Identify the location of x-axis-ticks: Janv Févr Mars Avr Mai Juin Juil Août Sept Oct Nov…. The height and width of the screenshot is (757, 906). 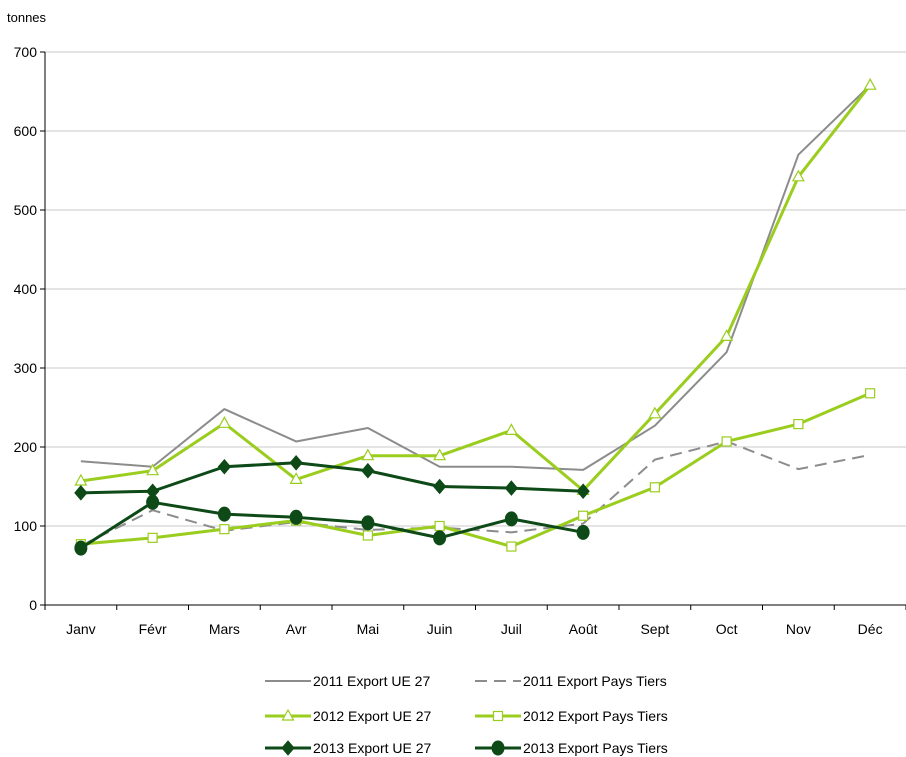
(475, 621).